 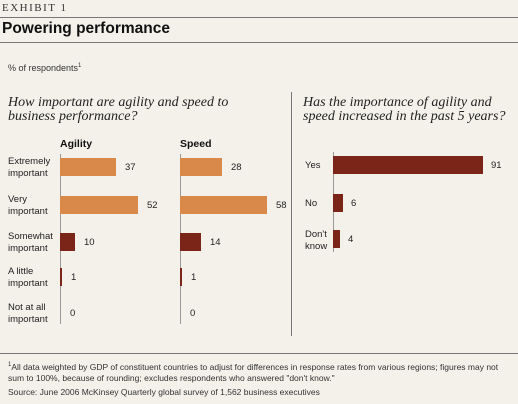 I want to click on value-label-agility-0: 37, so click(x=130, y=167).